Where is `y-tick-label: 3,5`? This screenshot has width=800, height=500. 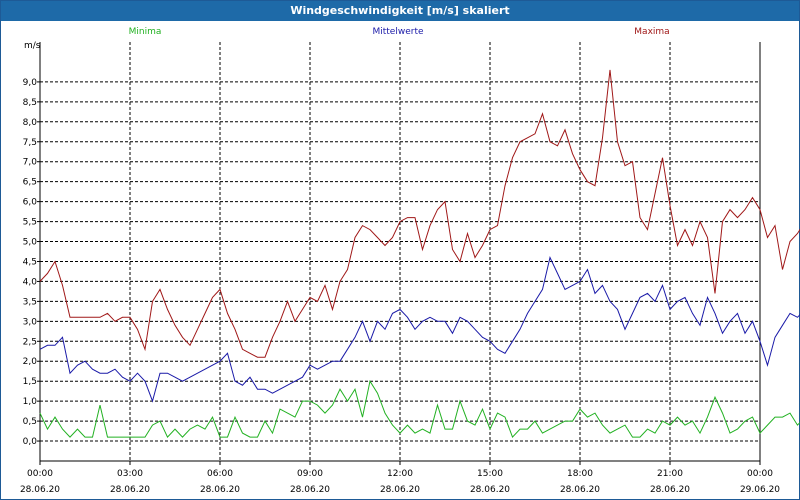
y-tick-label: 3,5 is located at coordinates (30, 302).